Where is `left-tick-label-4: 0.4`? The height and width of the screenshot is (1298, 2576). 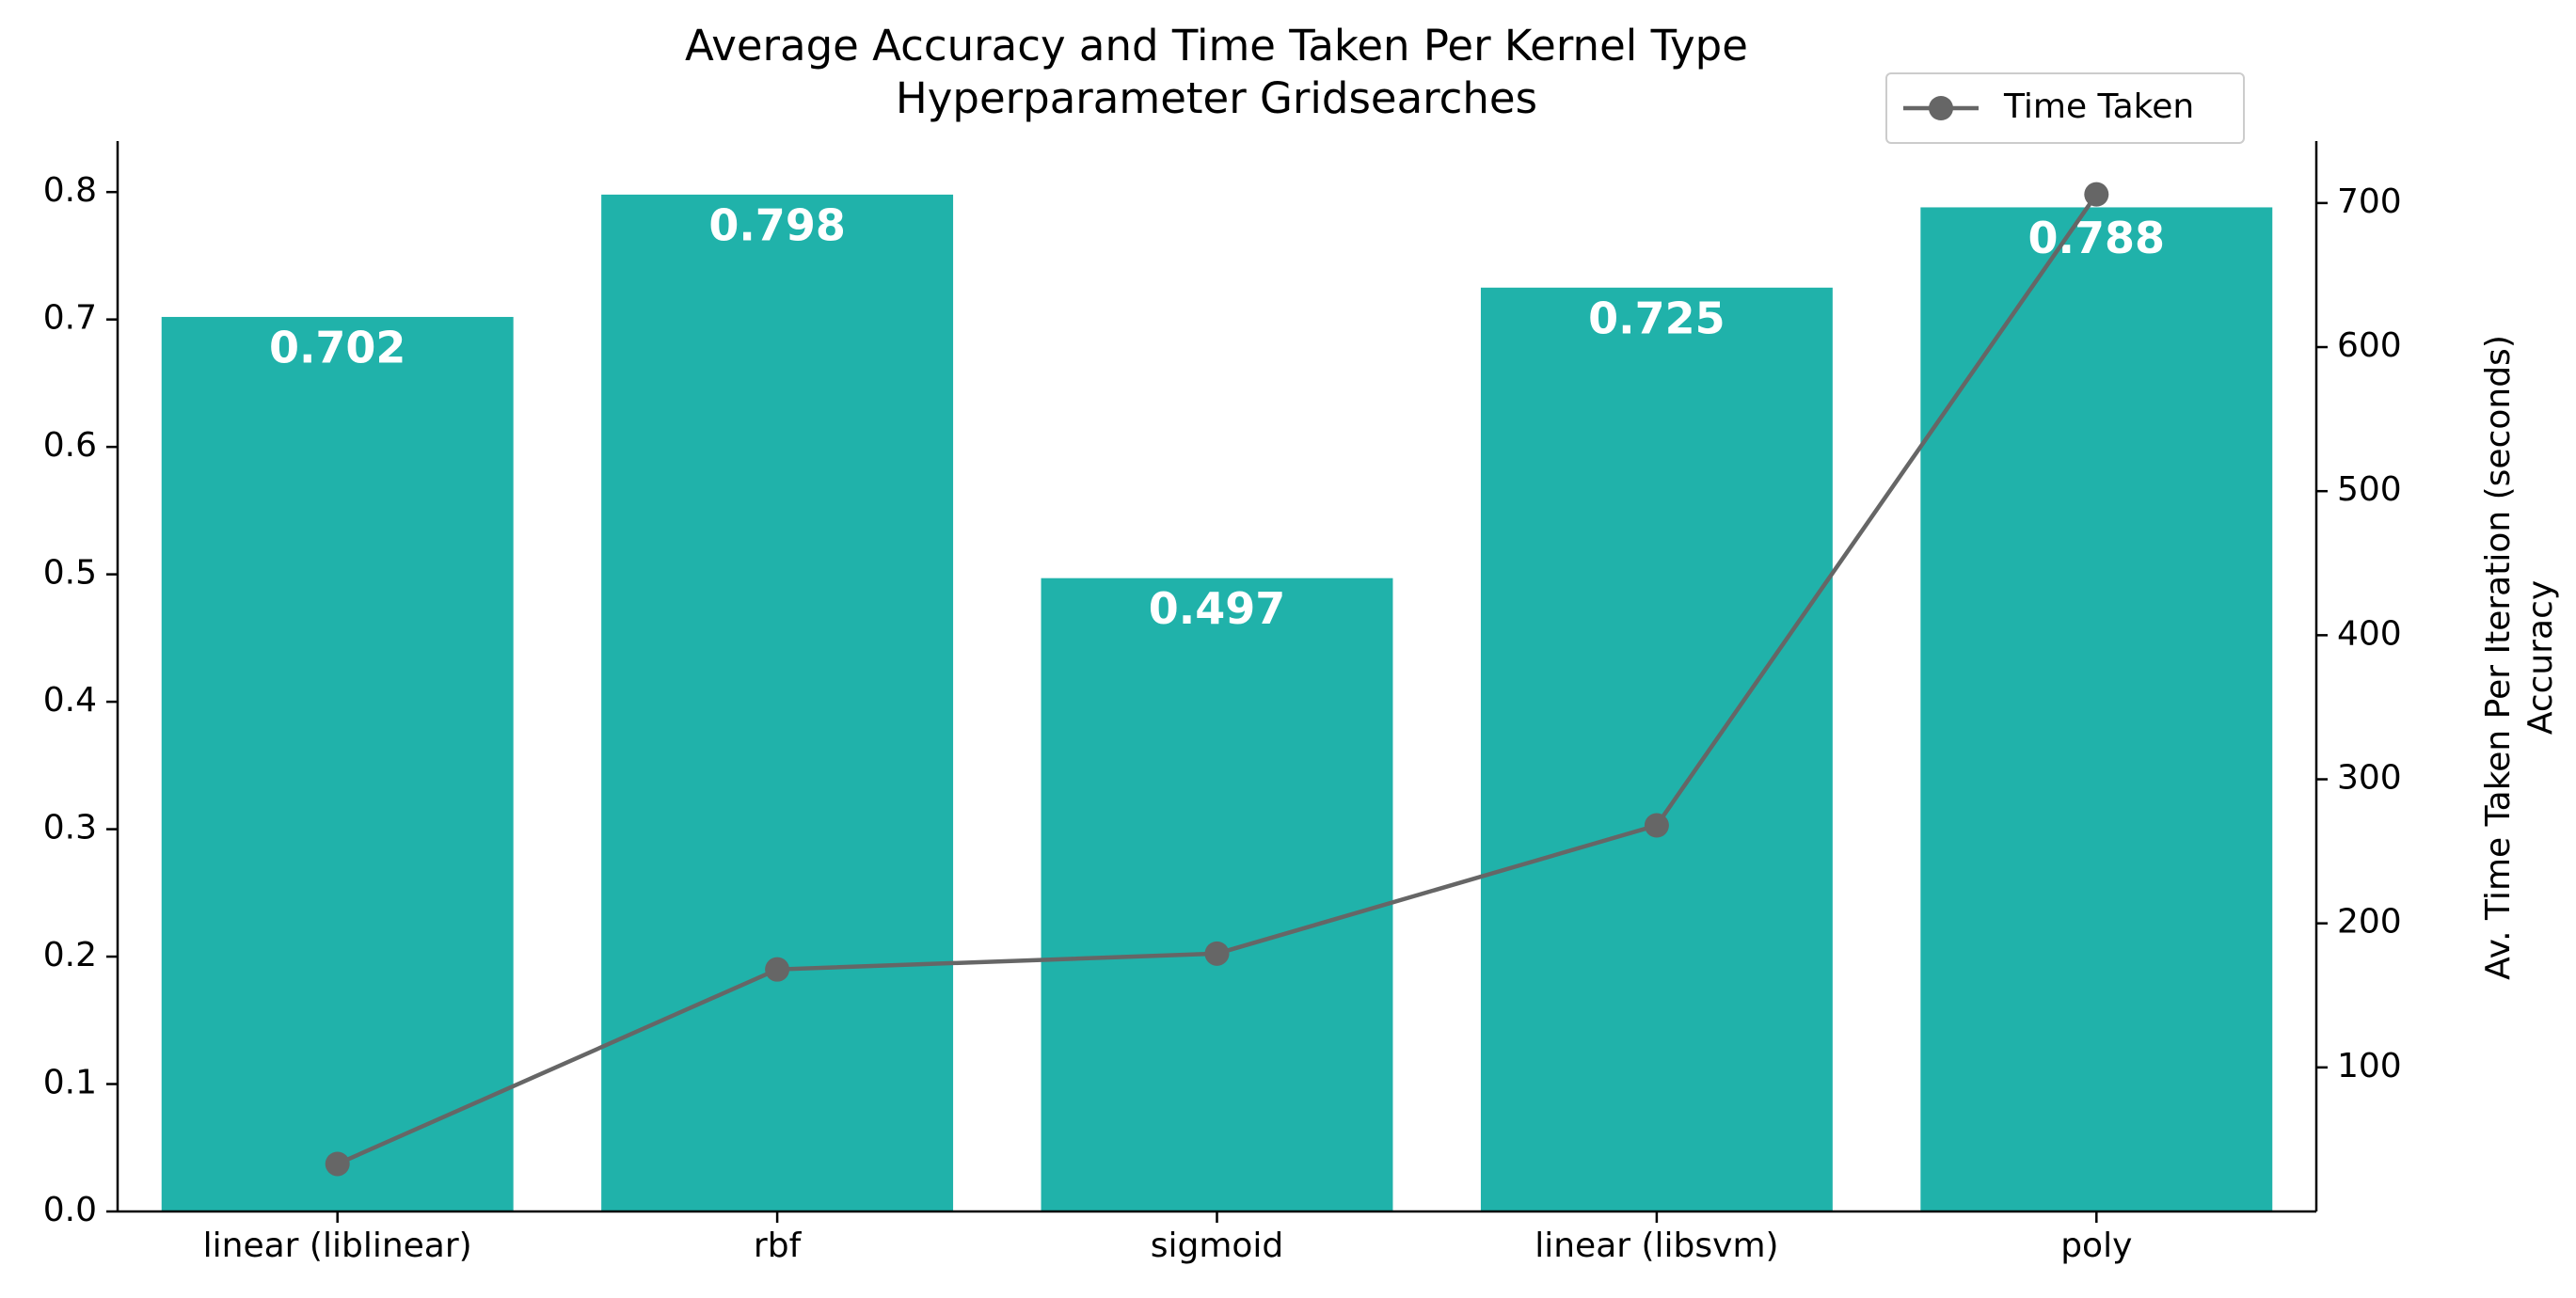
left-tick-label-4: 0.4 is located at coordinates (70, 700).